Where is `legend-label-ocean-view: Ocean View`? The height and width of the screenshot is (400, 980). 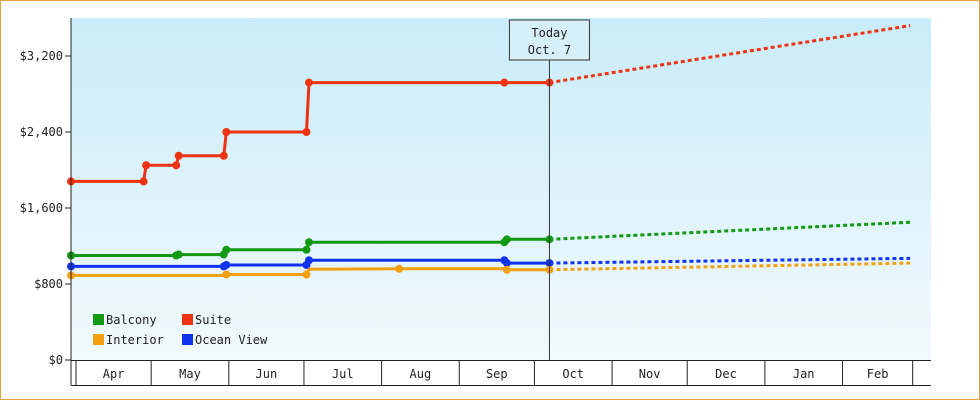
legend-label-ocean-view: Ocean View is located at coordinates (231, 340).